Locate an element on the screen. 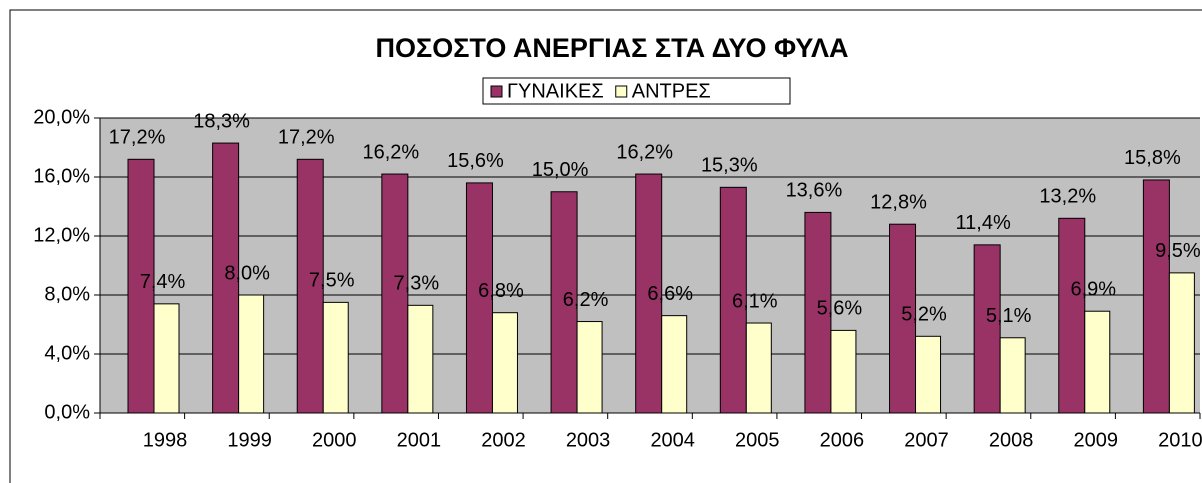 The image size is (1202, 483). value-label: 12,8% is located at coordinates (898, 202).